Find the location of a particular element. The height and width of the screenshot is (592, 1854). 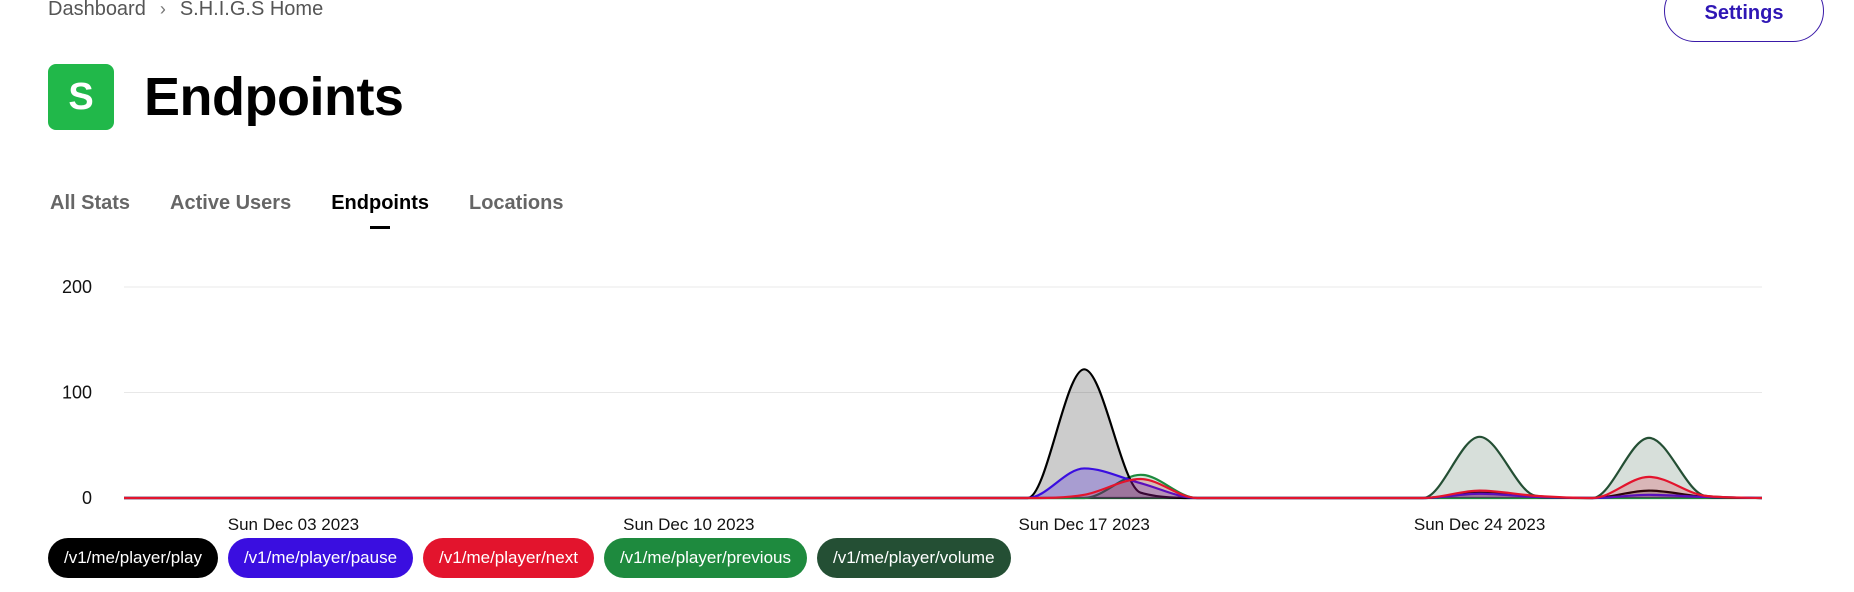

breadcrumb-dashboard-link: Dashboard is located at coordinates (97, 10).